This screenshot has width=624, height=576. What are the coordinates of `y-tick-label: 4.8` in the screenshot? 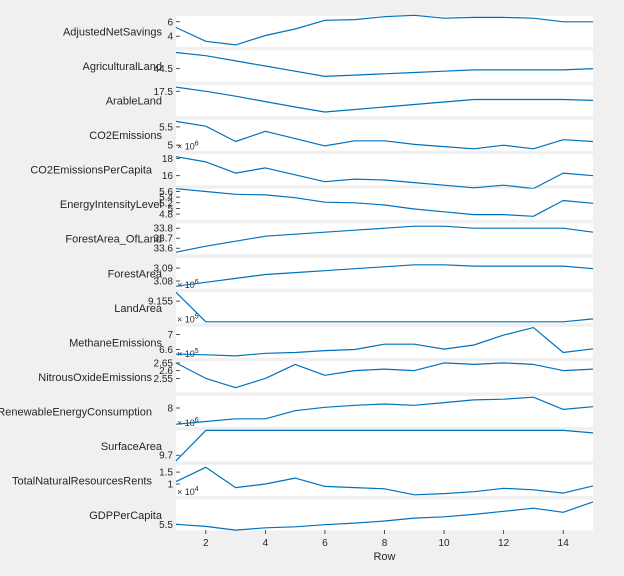 It's located at (166, 215).